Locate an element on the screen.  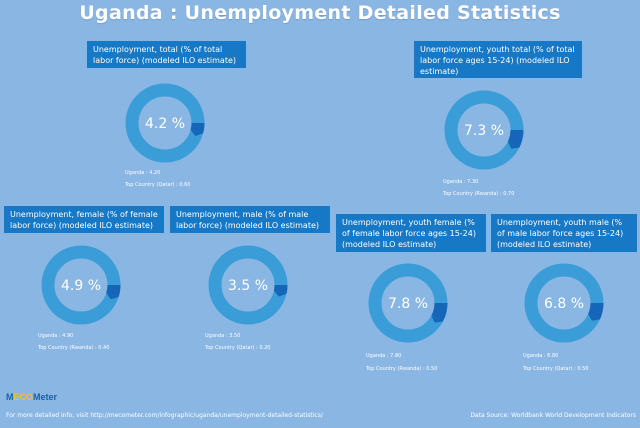
country-value: Uganda : 4.90 is located at coordinates (56, 336).